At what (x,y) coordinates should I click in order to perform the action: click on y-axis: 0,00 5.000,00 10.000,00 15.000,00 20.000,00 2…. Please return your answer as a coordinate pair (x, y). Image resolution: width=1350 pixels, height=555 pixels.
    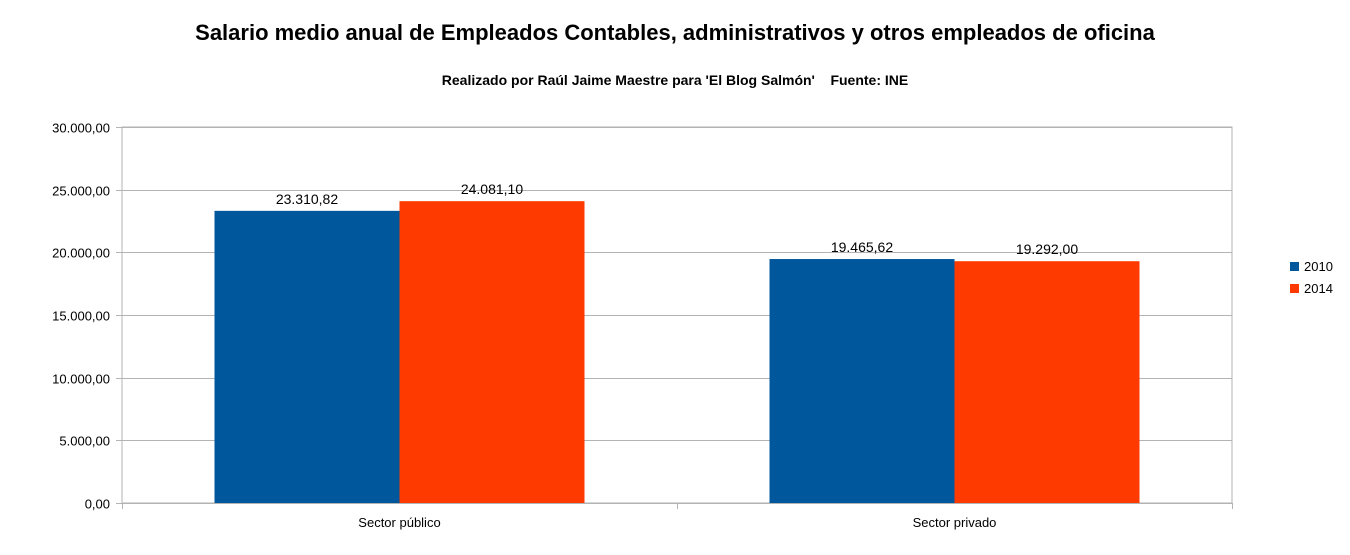
    Looking at the image, I should click on (87, 316).